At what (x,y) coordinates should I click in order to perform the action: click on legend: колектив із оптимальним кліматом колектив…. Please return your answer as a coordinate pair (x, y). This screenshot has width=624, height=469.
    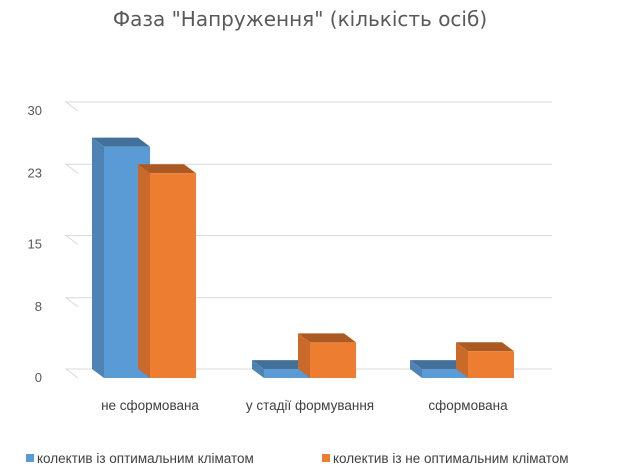
    Looking at the image, I should click on (297, 458).